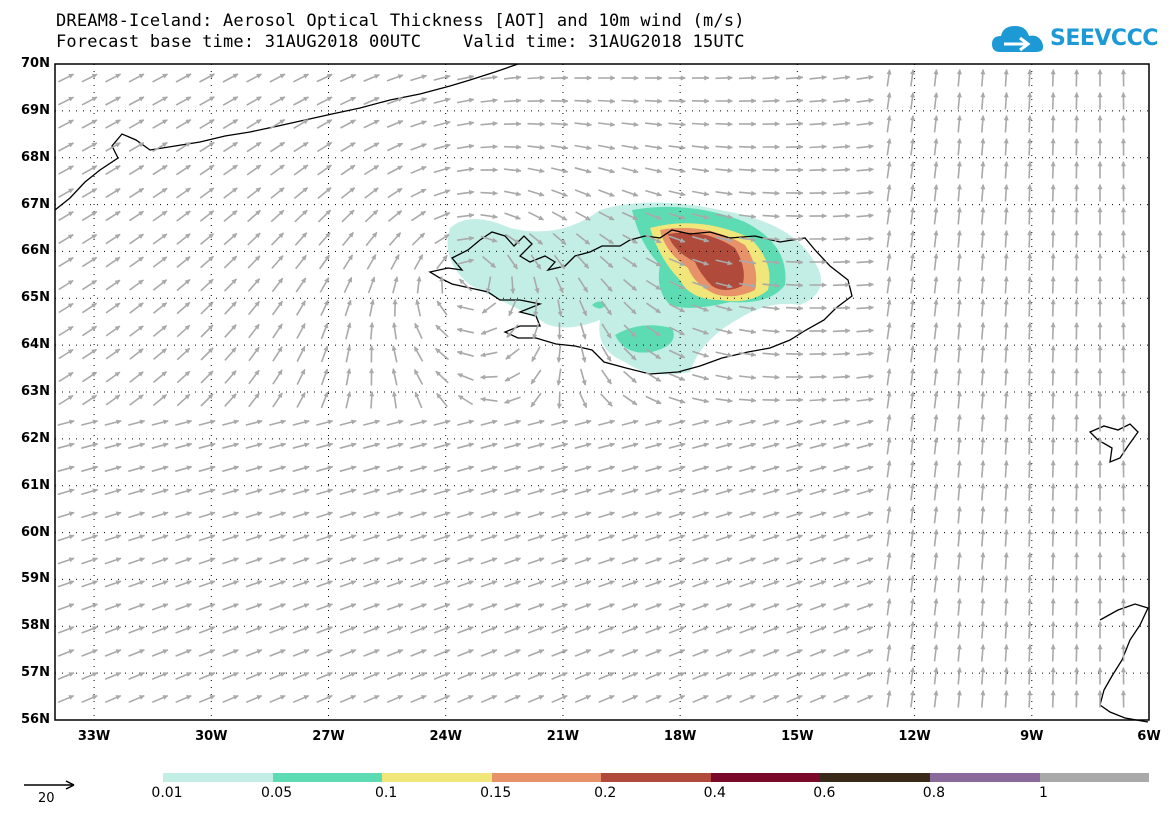  Describe the element at coordinates (35, 63) in the screenshot. I see `latitude-label: 70N` at that location.